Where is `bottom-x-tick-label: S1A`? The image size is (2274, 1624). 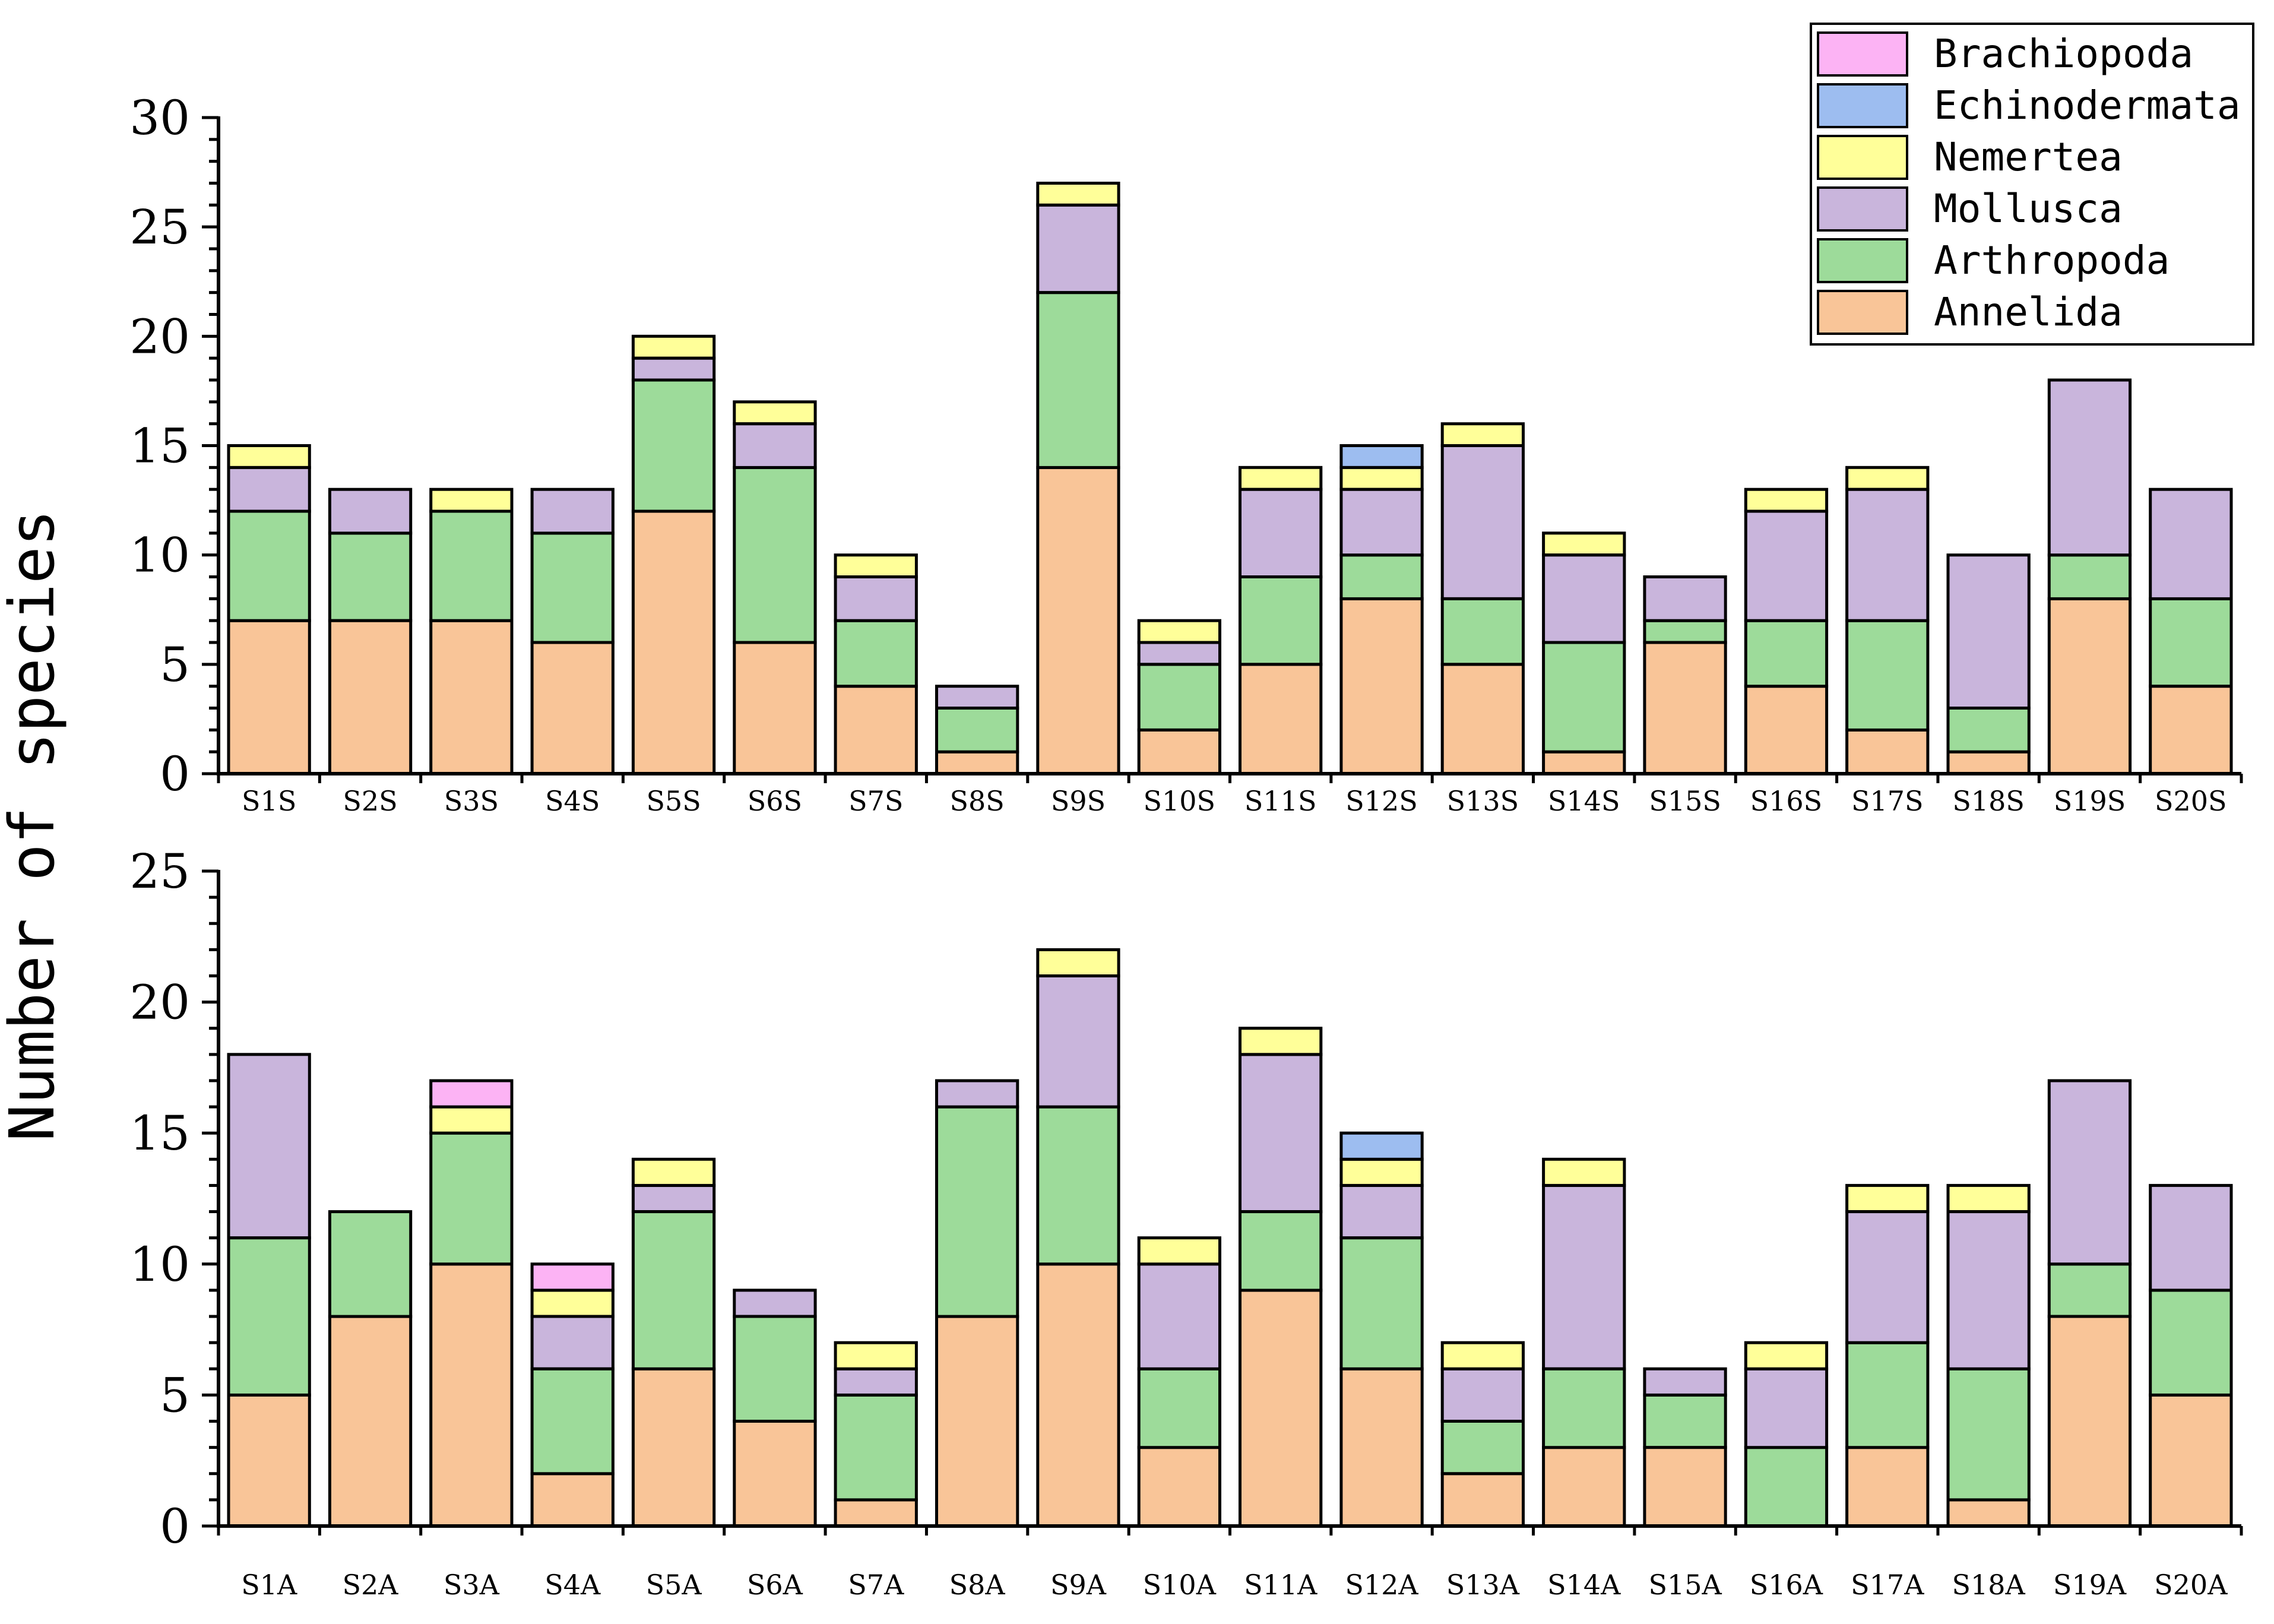 bottom-x-tick-label: S1A is located at coordinates (269, 1585).